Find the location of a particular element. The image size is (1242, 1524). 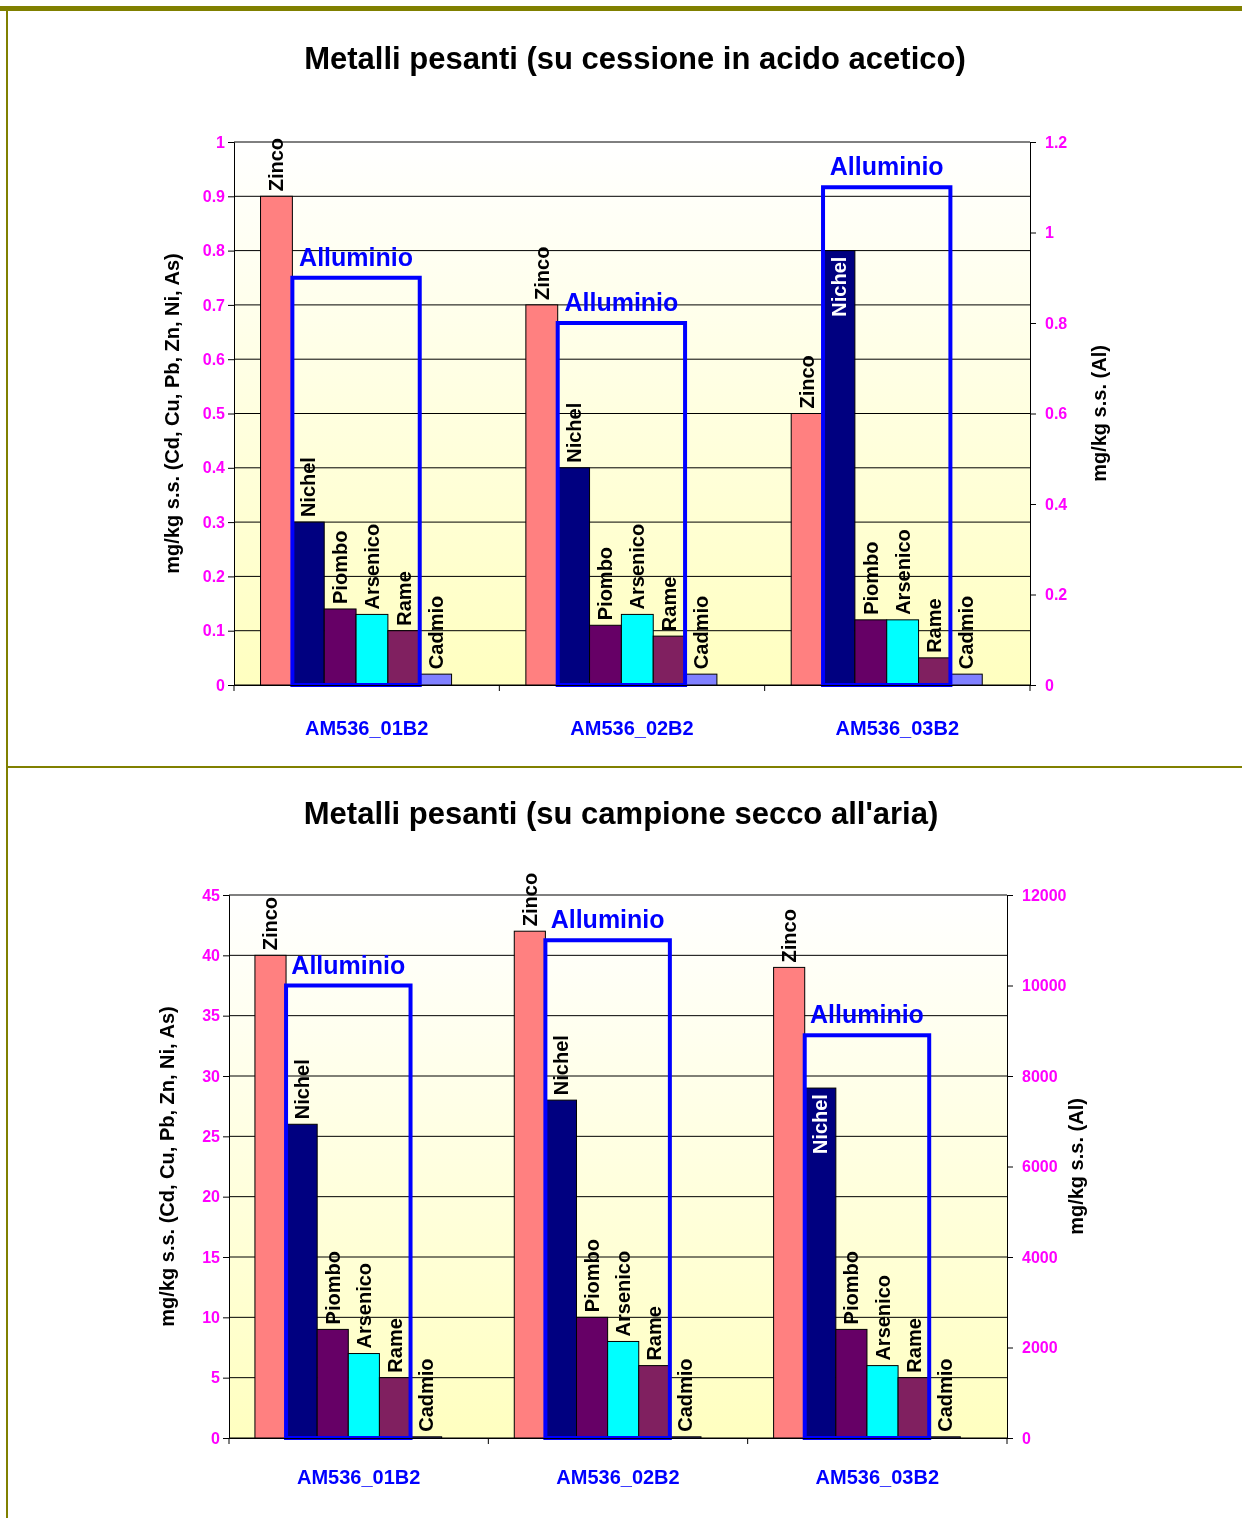

y-tick-label: 0.8 is located at coordinates (214, 251).